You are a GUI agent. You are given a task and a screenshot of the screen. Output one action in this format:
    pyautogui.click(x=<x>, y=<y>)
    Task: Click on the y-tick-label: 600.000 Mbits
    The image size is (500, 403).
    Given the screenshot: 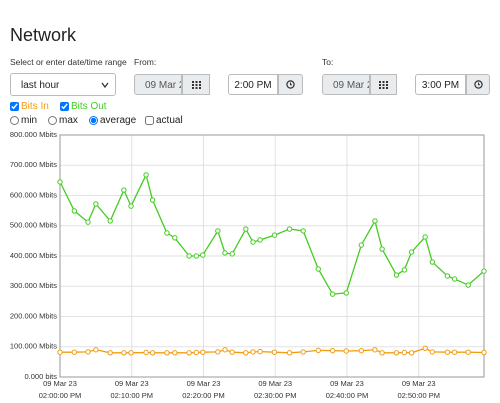 What is the action you would take?
    pyautogui.click(x=33, y=194)
    